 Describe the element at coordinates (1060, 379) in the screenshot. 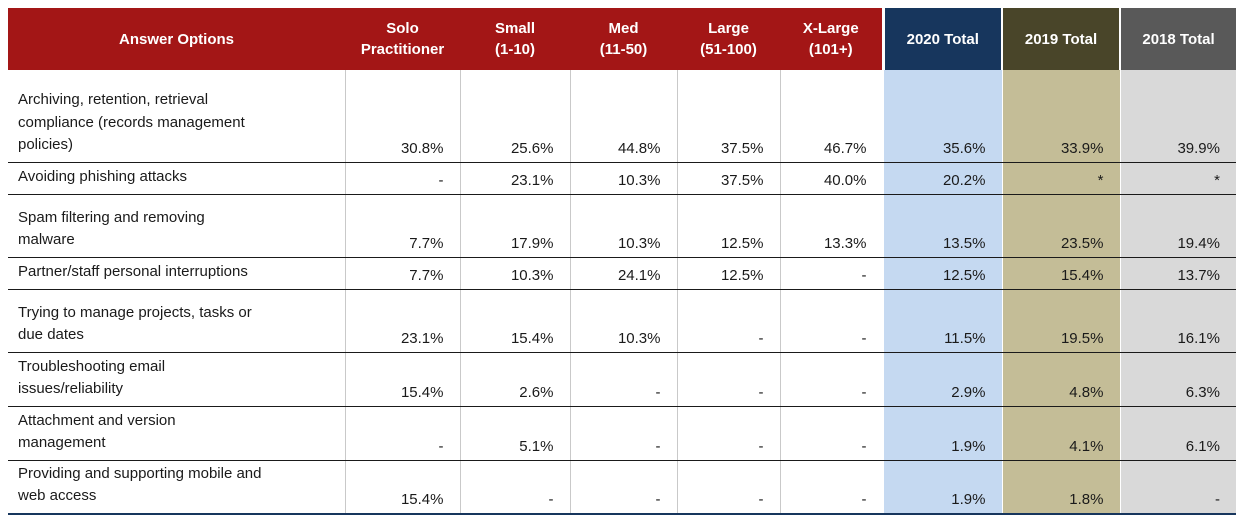

I see `cell-2019-total: 4.8%` at that location.